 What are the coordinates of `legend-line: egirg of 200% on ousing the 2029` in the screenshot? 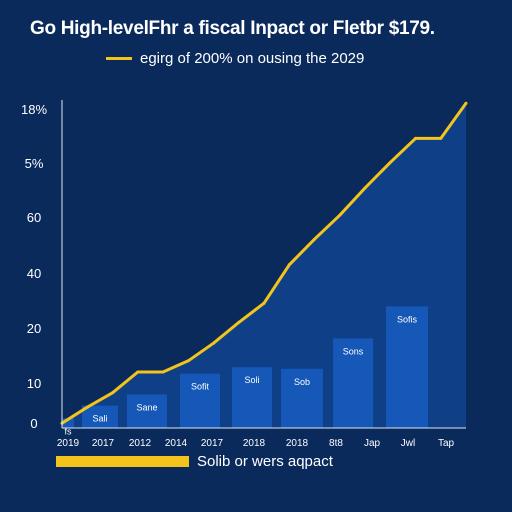 It's located at (235, 58).